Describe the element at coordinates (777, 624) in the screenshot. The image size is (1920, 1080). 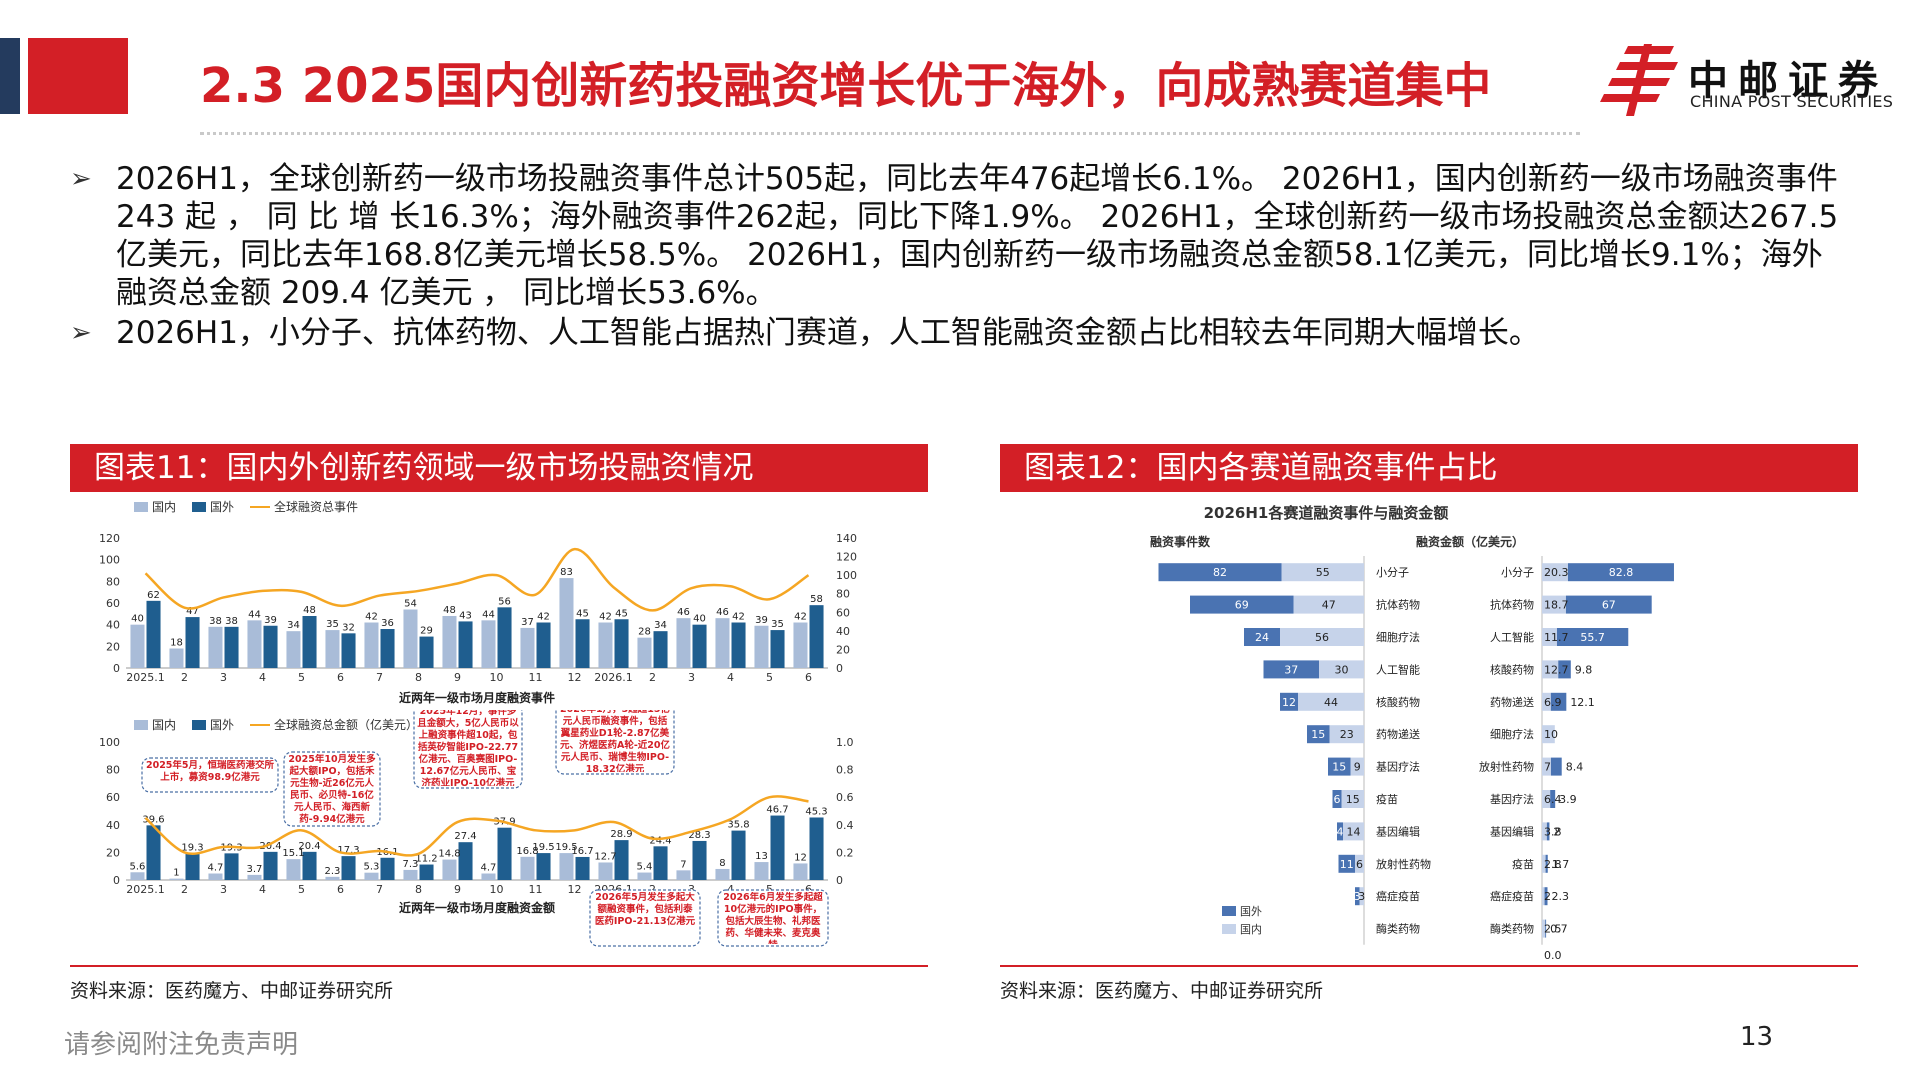
I see `data-label-overseas: 35` at that location.